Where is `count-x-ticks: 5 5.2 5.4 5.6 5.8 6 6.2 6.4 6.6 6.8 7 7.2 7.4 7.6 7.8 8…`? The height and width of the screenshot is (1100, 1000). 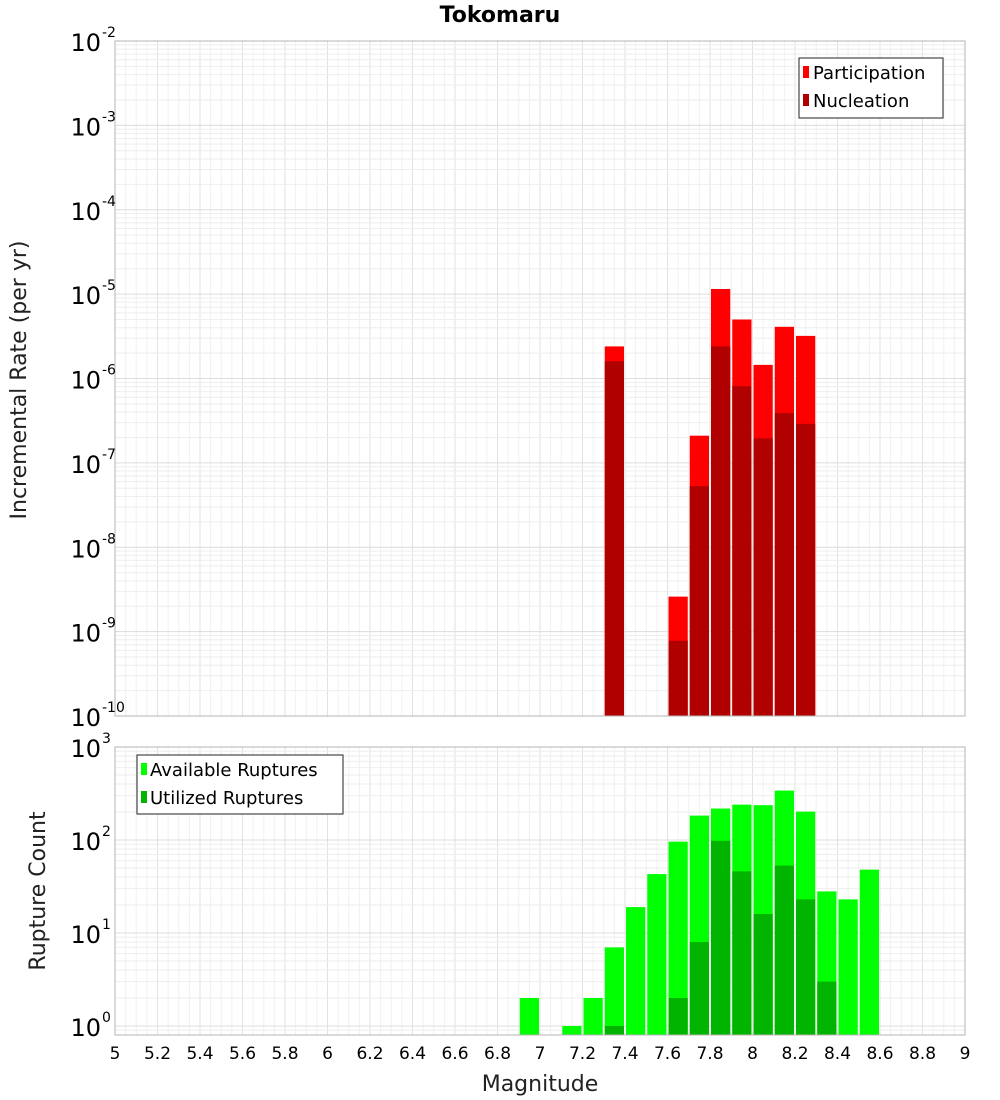
count-x-ticks: 5 5.2 5.4 5.6 5.8 6 6.2 6.4 6.6 6.8 7 7.2 7.4 7.6 7.8 8… is located at coordinates (540, 1054).